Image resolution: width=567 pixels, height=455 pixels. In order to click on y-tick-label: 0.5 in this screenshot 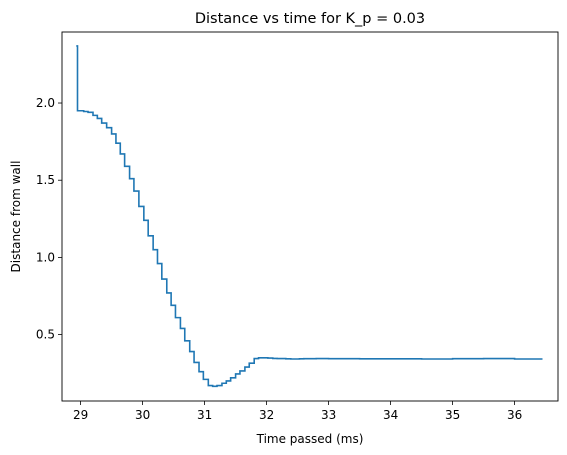, I will do `click(45, 335)`.